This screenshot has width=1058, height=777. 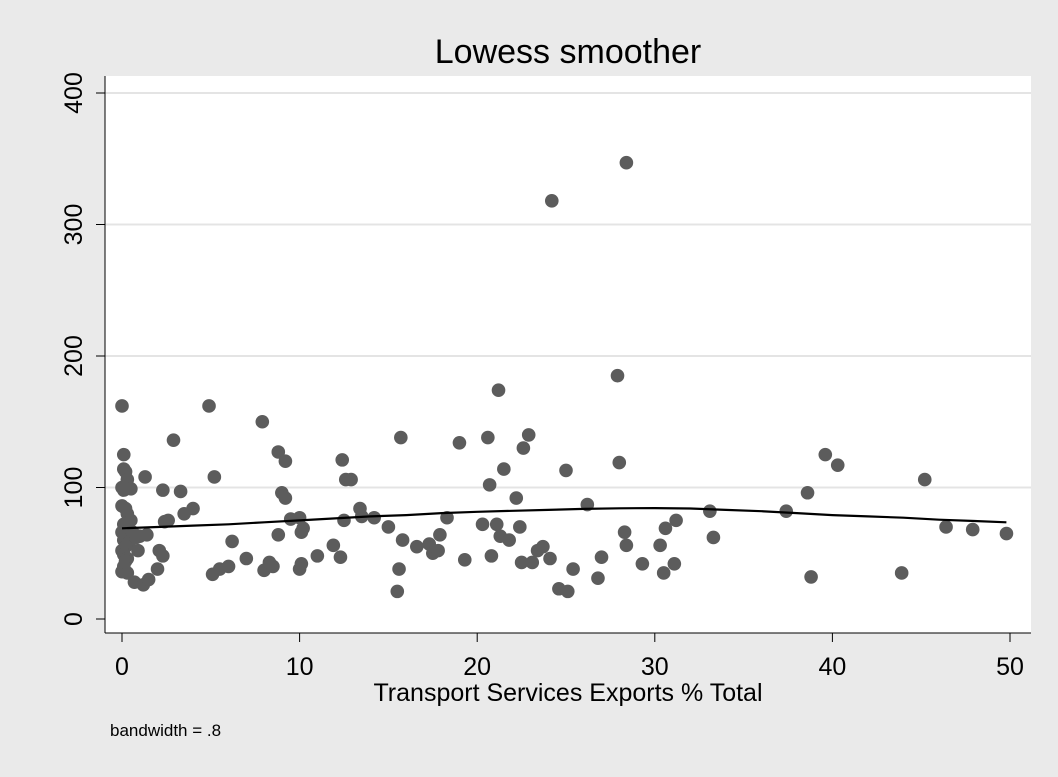 What do you see at coordinates (477, 667) in the screenshot?
I see `x-tick-label: 20` at bounding box center [477, 667].